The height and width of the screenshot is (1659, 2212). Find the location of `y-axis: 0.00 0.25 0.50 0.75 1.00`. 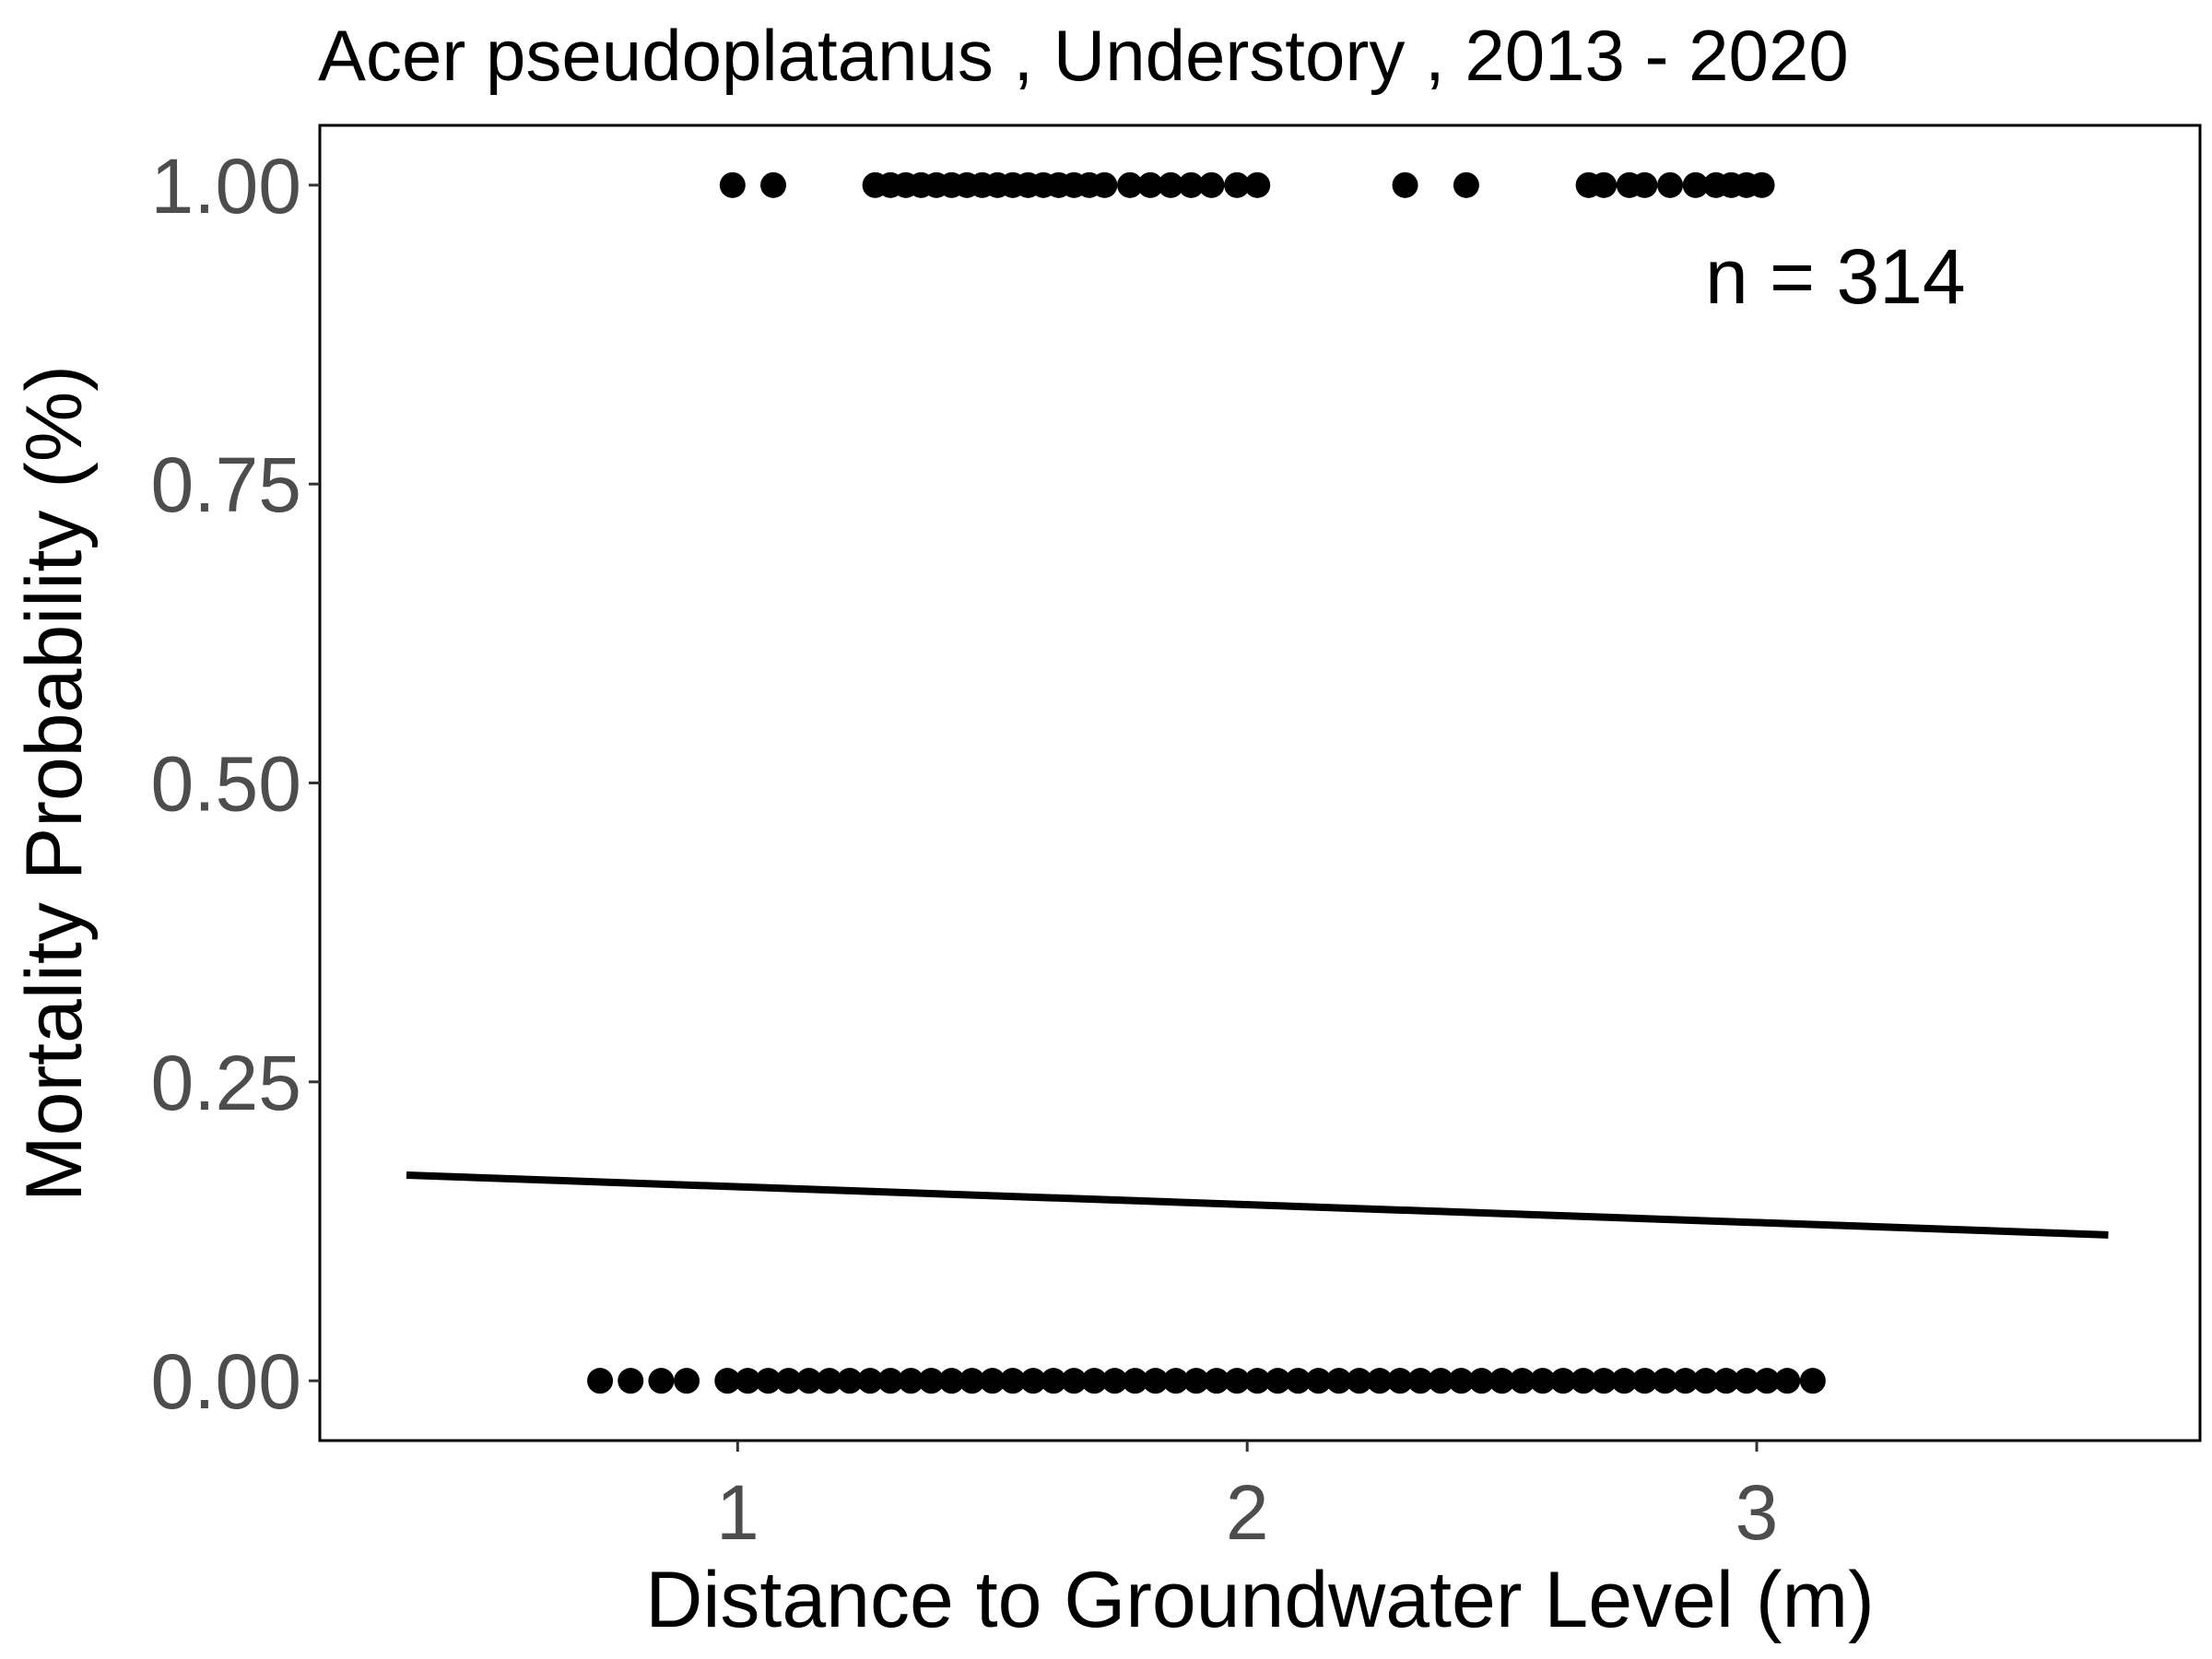

y-axis: 0.00 0.25 0.50 0.75 1.00 is located at coordinates (235, 784).